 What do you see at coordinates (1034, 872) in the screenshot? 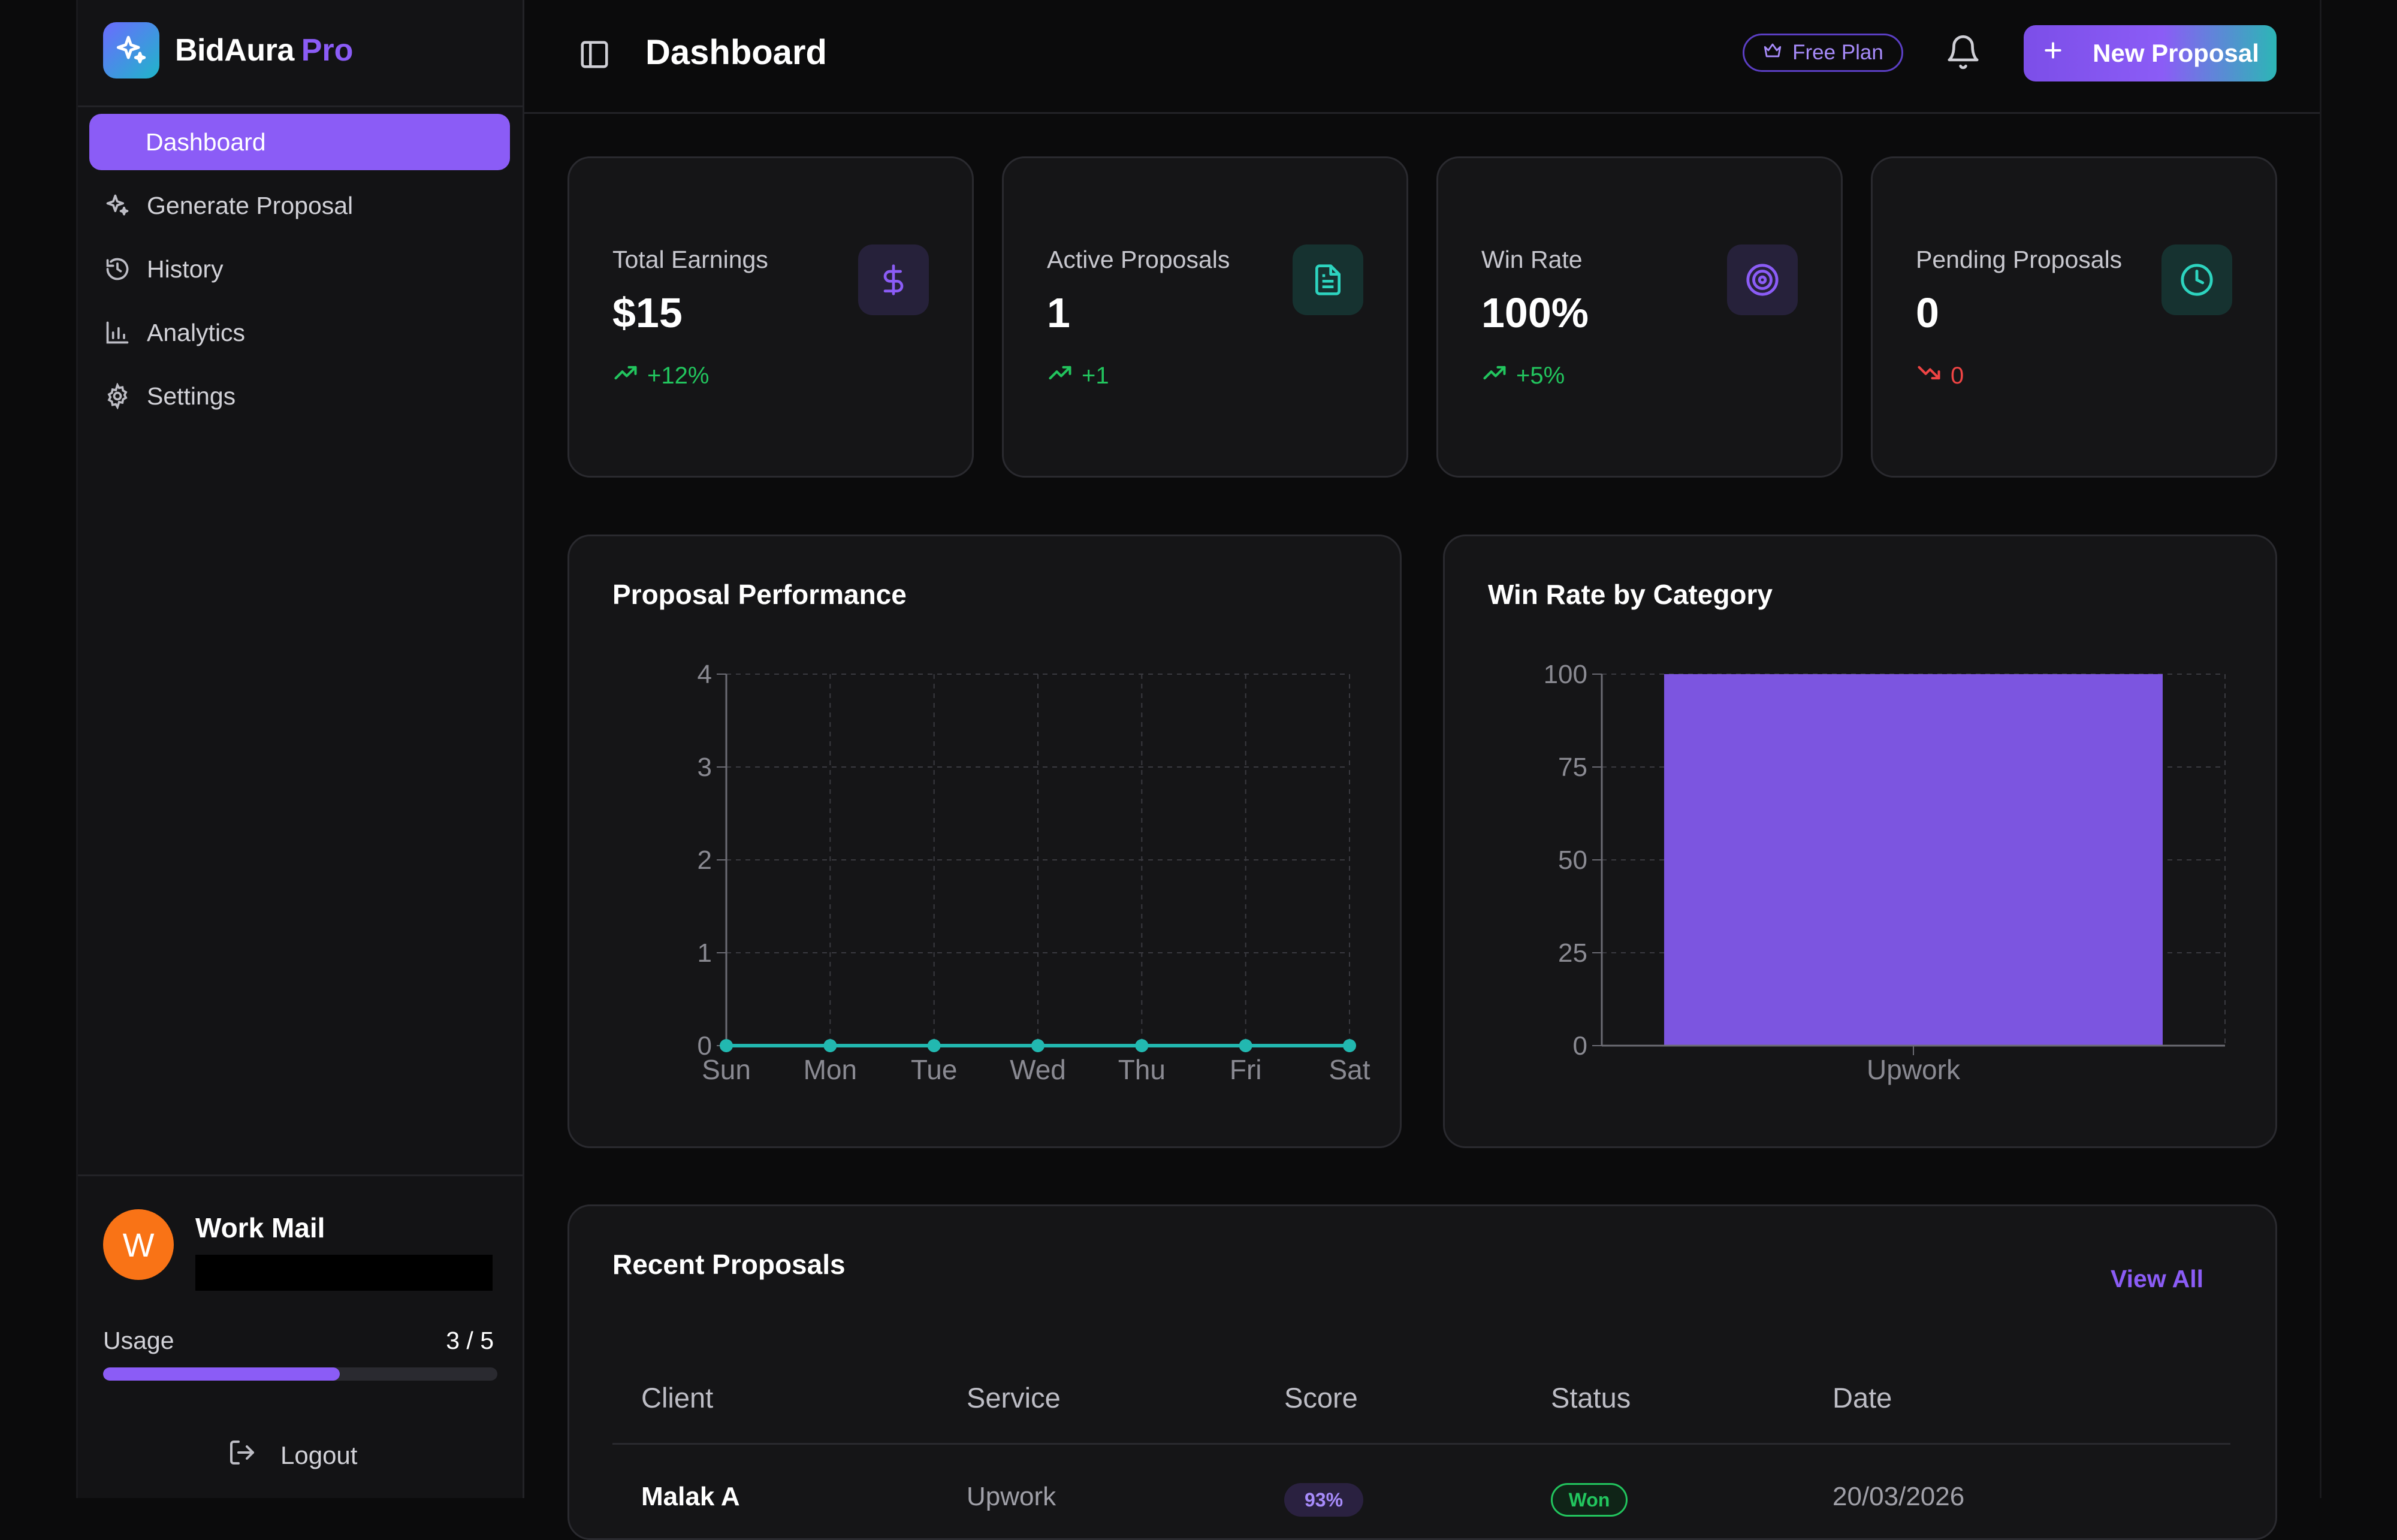
I see `line-chart: 0 1 2 3 4 Sun Mon Tue Wed Thu Fri Sat` at bounding box center [1034, 872].